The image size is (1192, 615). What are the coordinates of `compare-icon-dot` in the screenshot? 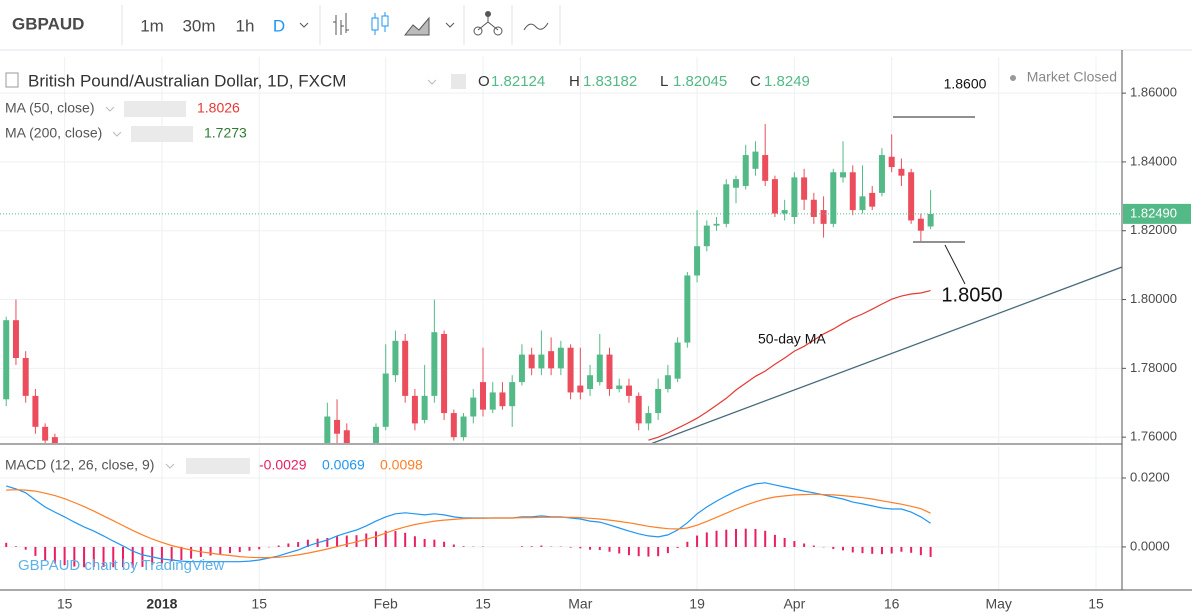 It's located at (478, 31).